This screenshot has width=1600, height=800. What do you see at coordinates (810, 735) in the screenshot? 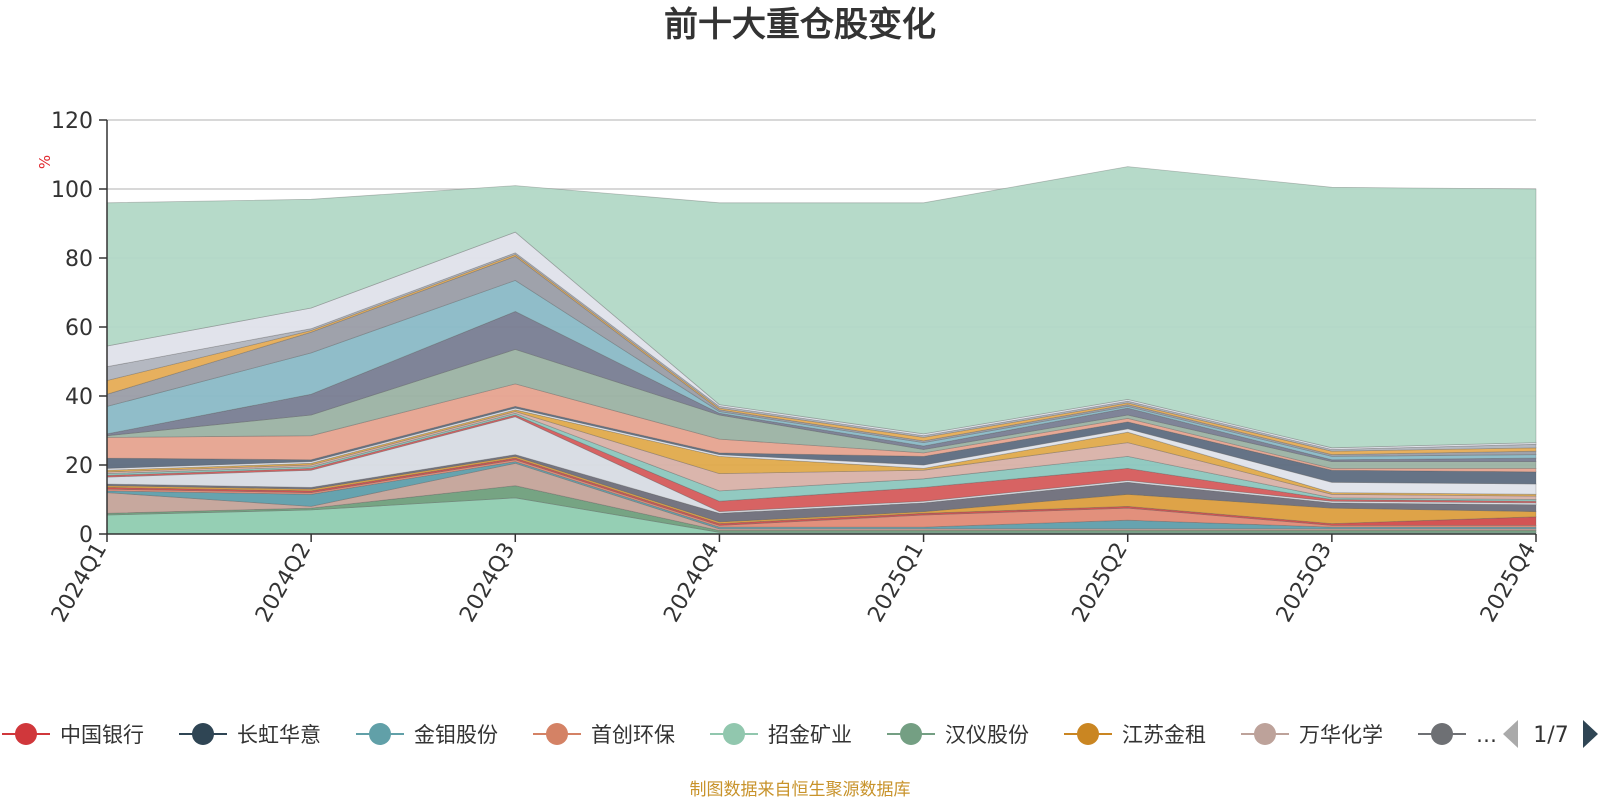
I see `legend-label: 招金矿业` at bounding box center [810, 735].